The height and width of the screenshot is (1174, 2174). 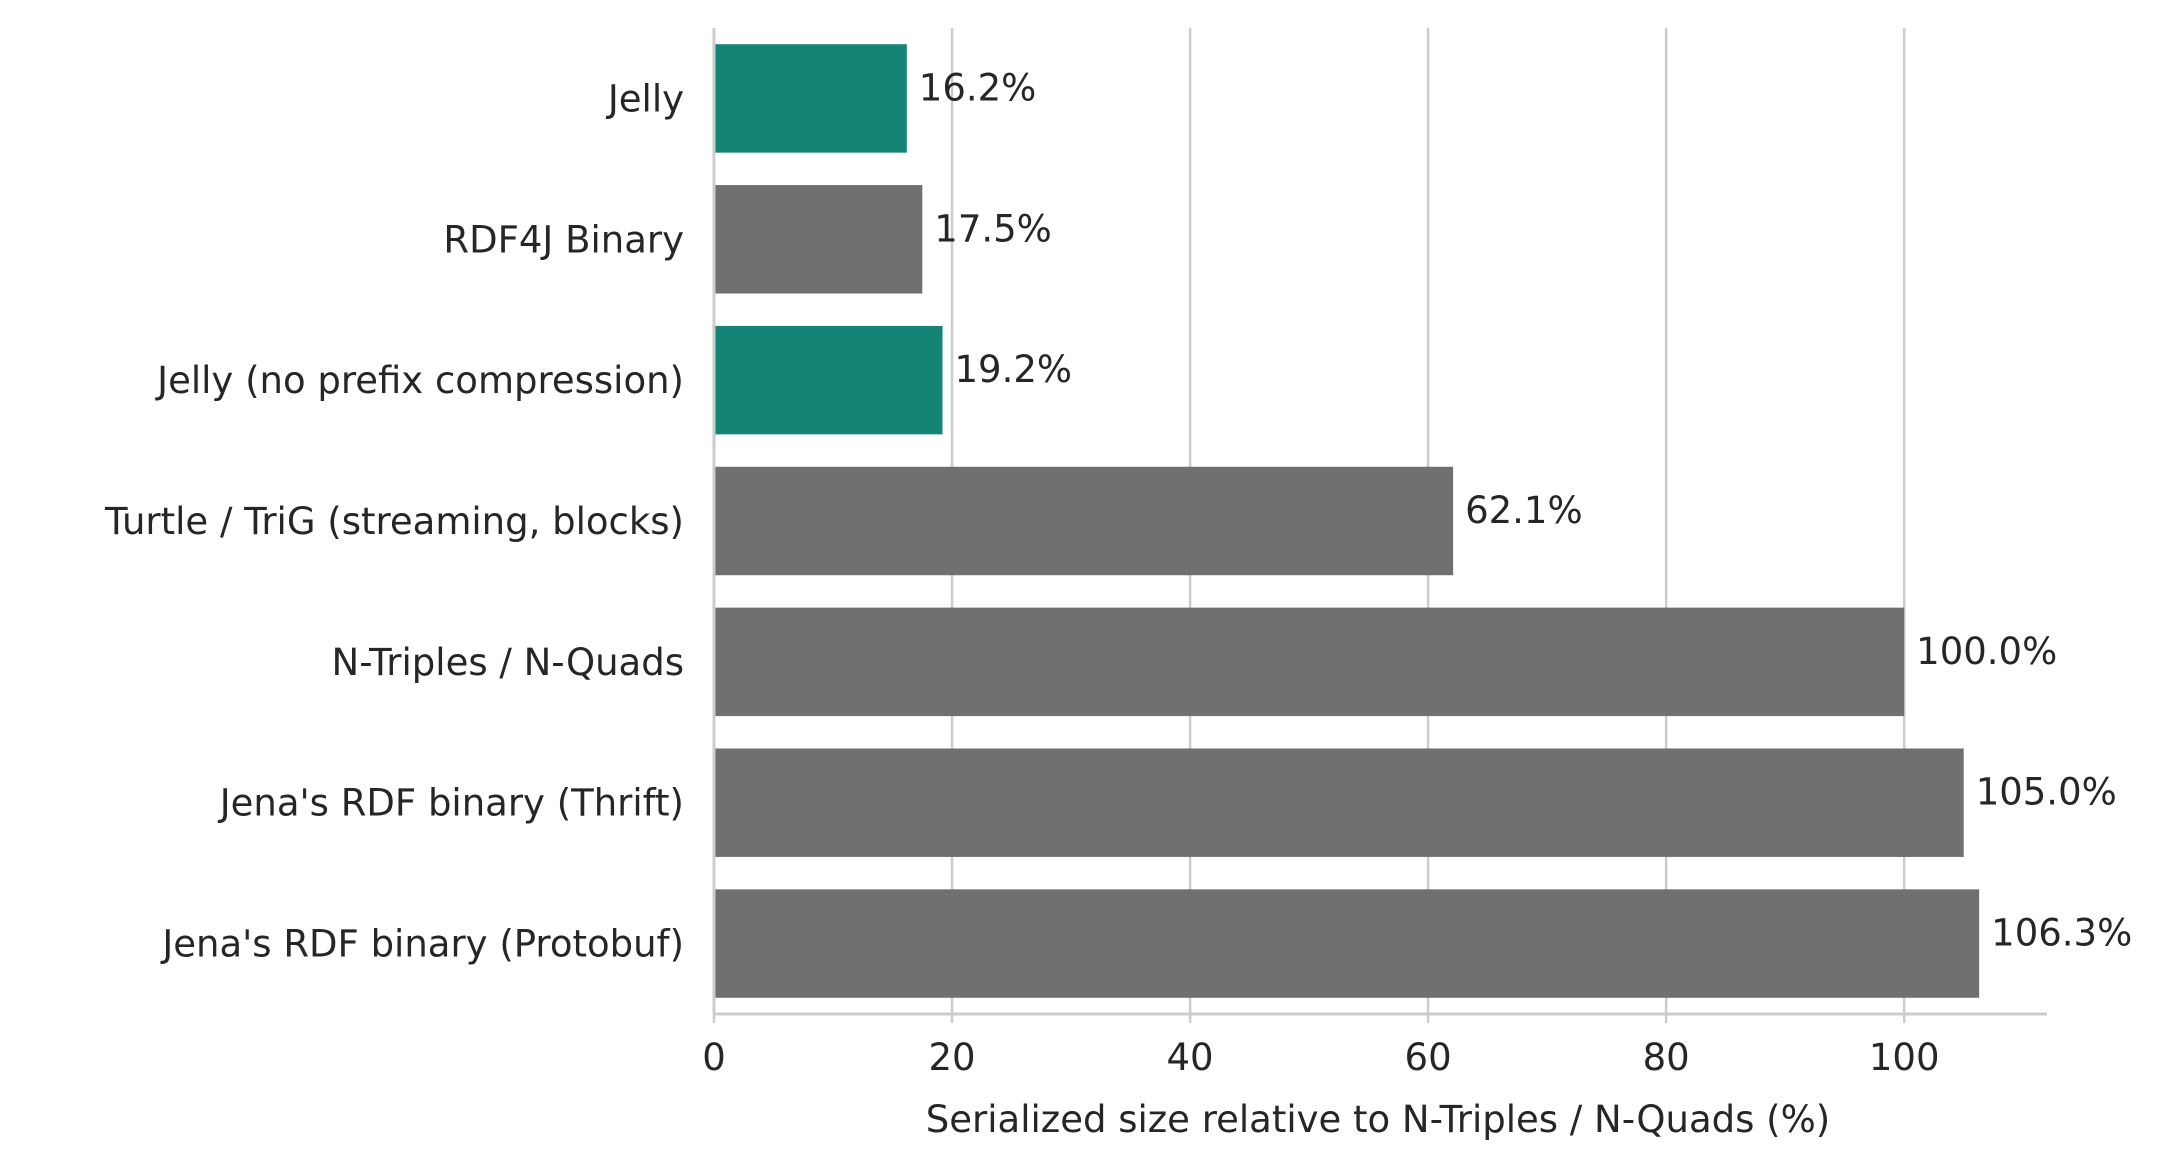 I want to click on data-label: 100.0%, so click(x=1986, y=651).